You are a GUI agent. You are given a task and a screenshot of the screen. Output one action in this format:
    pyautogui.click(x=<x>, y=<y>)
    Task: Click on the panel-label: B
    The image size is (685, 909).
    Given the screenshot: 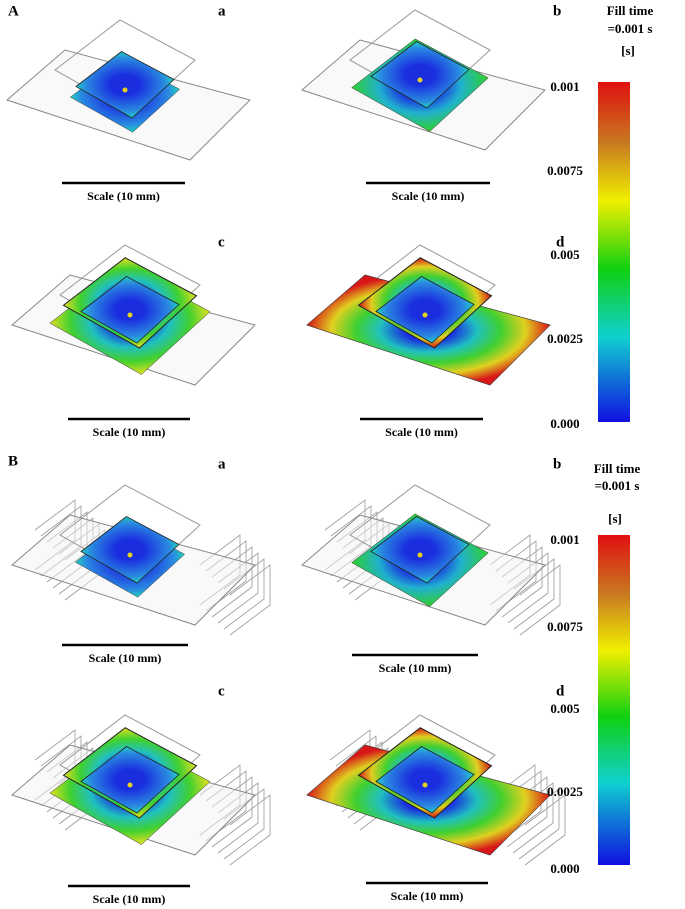 What is the action you would take?
    pyautogui.click(x=13, y=461)
    